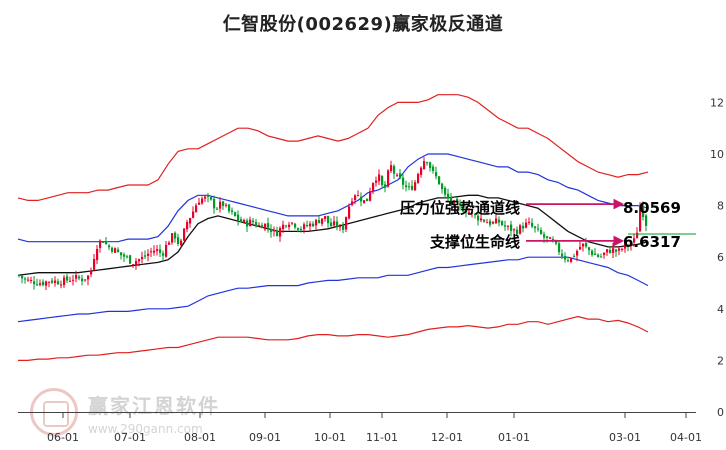  What do you see at coordinates (460, 208) in the screenshot?
I see `resistance-label: 压力位强势通道线` at bounding box center [460, 208].